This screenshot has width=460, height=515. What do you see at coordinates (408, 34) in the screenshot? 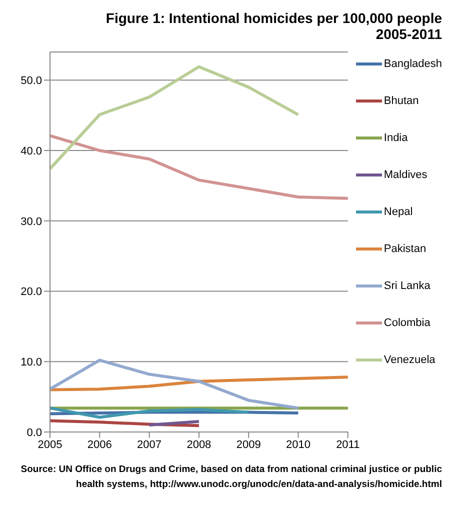
I see `text: 2005-2011` at bounding box center [408, 34].